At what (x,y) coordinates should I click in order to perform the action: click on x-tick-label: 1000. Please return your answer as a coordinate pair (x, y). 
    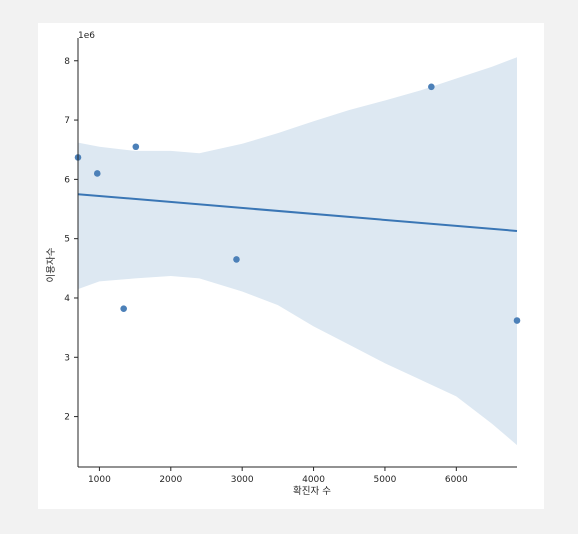
    Looking at the image, I should click on (99, 480).